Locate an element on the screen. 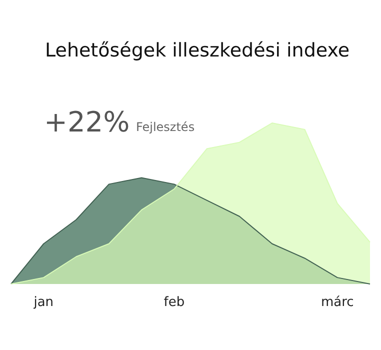 Image resolution: width=381 pixels, height=350 pixels. annotation: +22% is located at coordinates (87, 122).